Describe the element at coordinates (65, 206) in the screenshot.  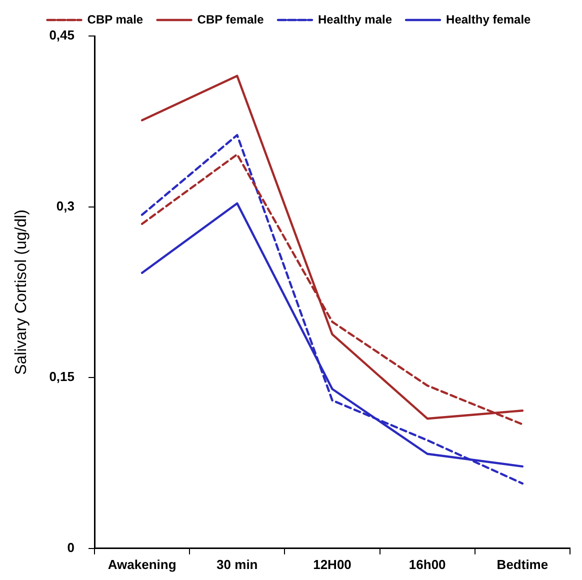
I see `y-tick-label: 0,3` at that location.